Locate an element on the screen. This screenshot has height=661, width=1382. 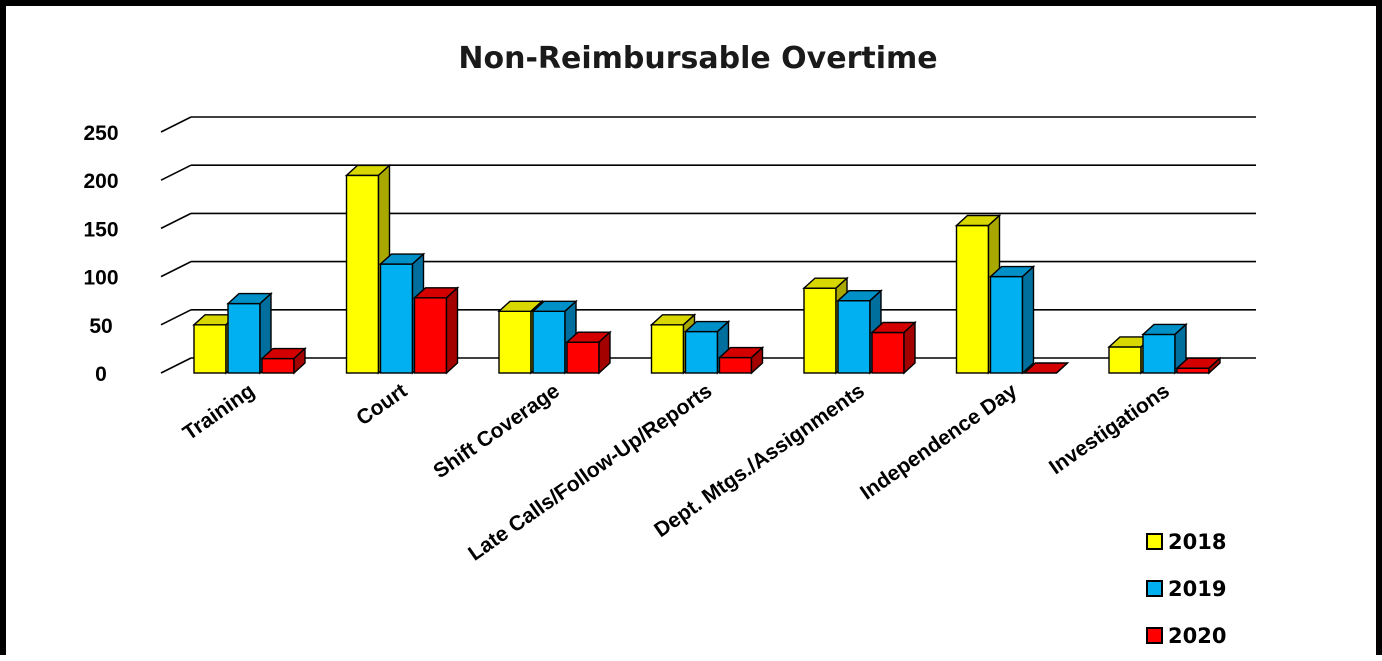
x-tick-label: Independence Day is located at coordinates (938, 441).